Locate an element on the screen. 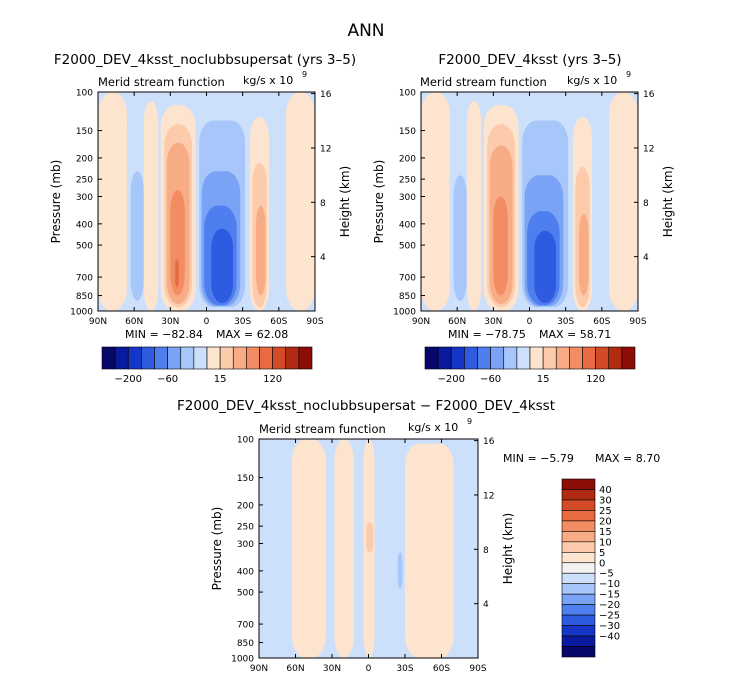  panel2-units: kg/s x 10 is located at coordinates (592, 80).